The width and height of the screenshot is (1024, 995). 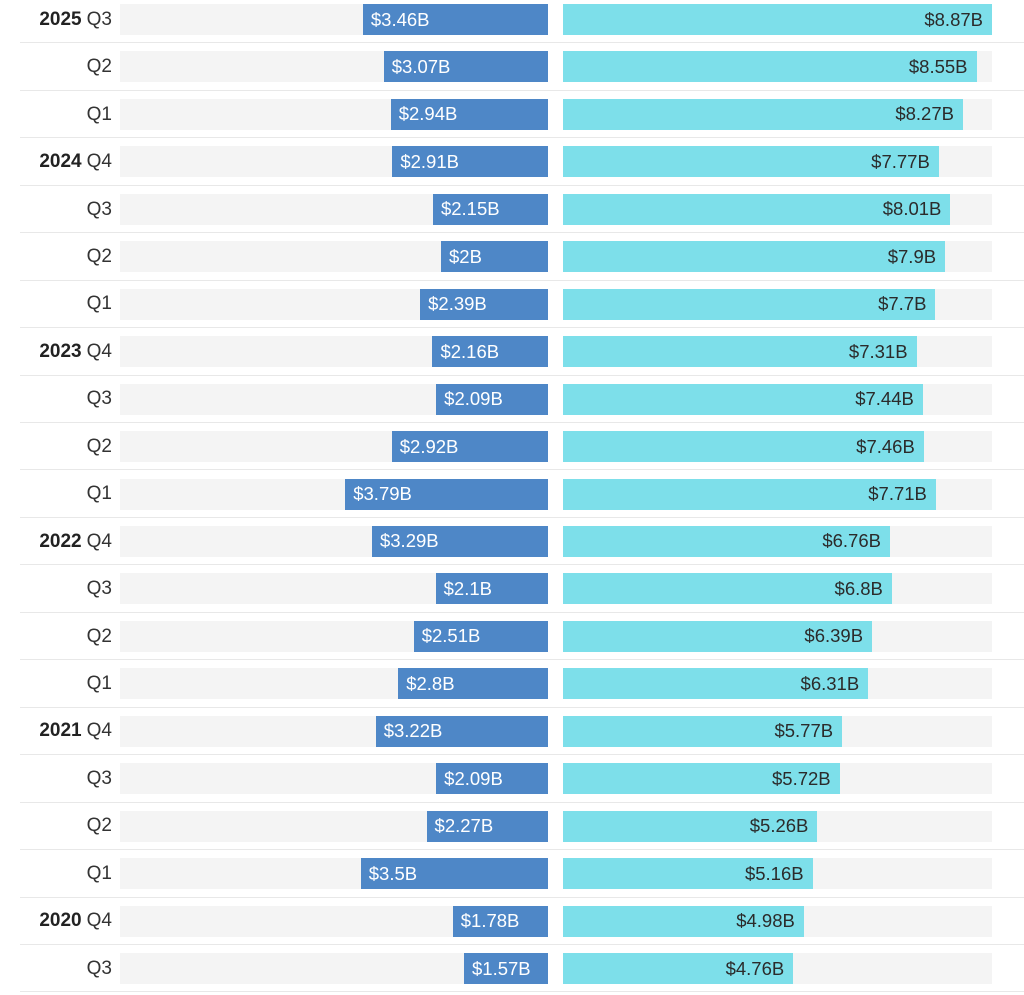 What do you see at coordinates (953, 19) in the screenshot?
I see `bar-right-value-label: $8.87B` at bounding box center [953, 19].